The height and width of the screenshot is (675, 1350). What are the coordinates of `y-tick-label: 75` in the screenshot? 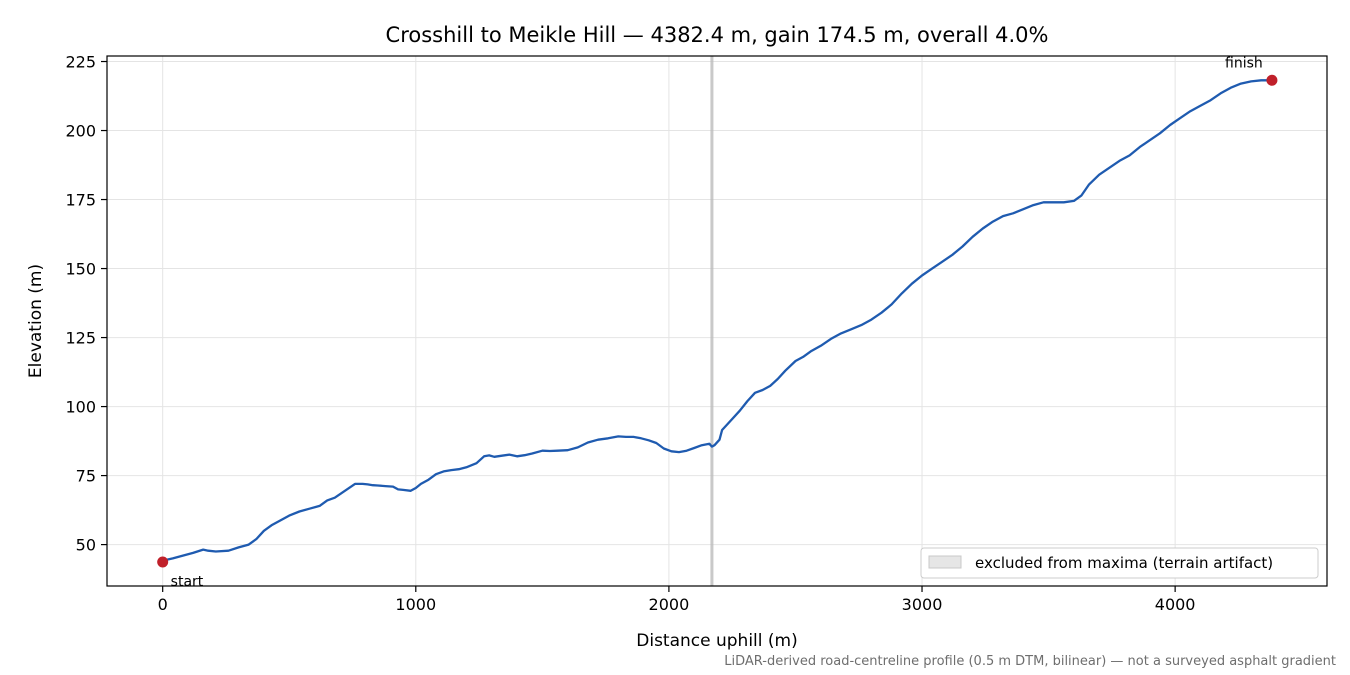 It's located at (86, 476).